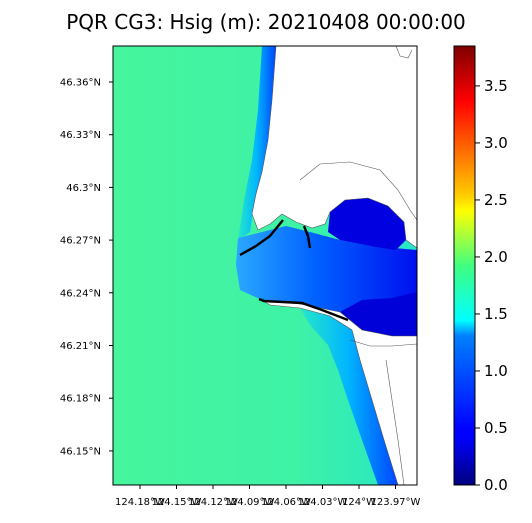  Describe the element at coordinates (250, 502) in the screenshot. I see `lon-tick-label: 124.09°W` at that location.